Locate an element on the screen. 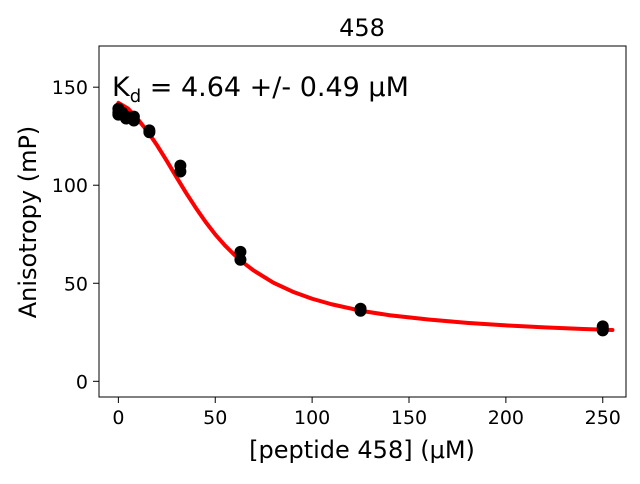 This screenshot has height=484, width=640. kd-subscript: d is located at coordinates (135, 96).